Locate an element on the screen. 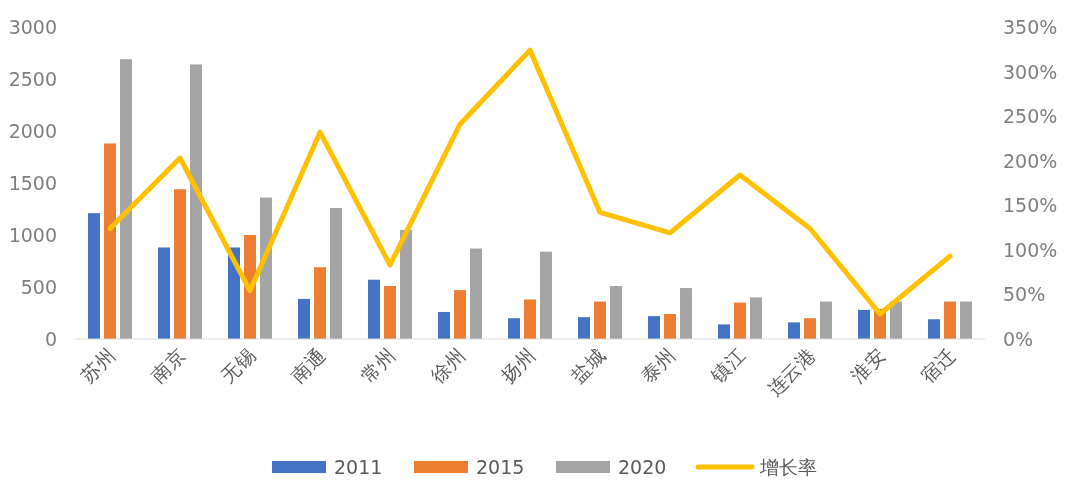 The image size is (1080, 487). x-tick-label: 无锡 is located at coordinates (237, 365).